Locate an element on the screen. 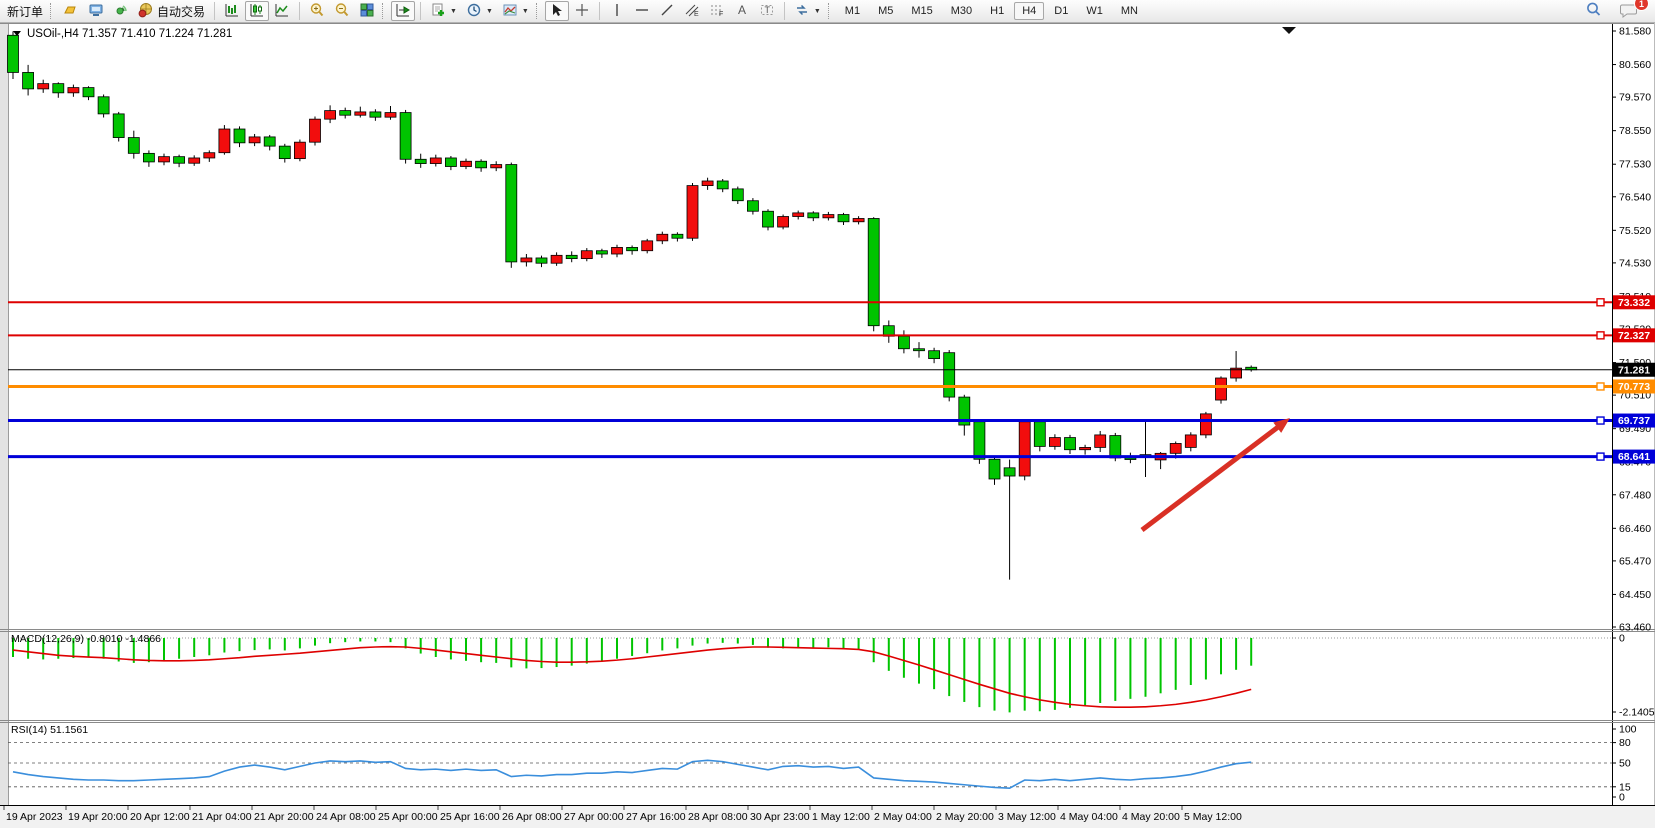 The height and width of the screenshot is (833, 1655). signal-icon is located at coordinates (121, 11).